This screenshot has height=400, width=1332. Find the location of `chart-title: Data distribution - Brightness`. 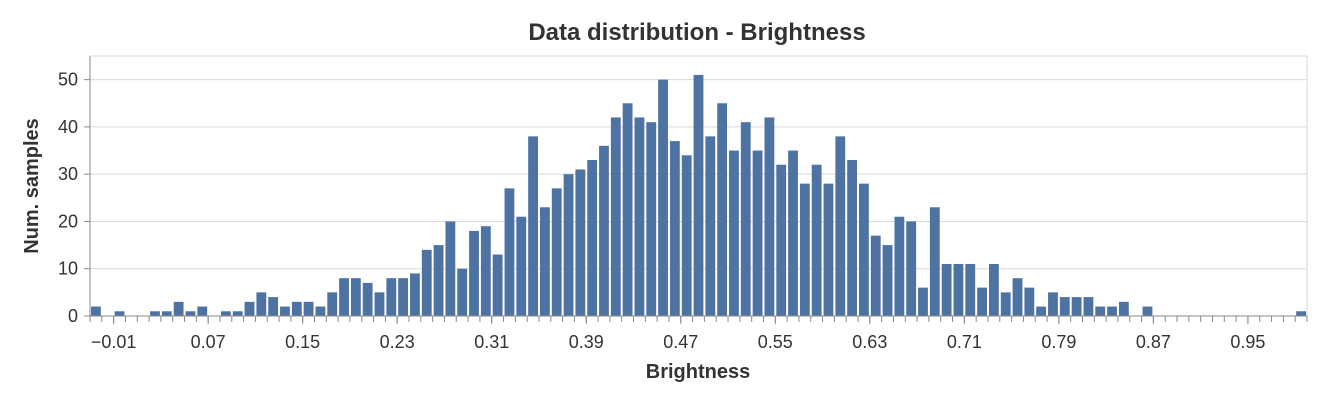

chart-title: Data distribution - Brightness is located at coordinates (696, 32).